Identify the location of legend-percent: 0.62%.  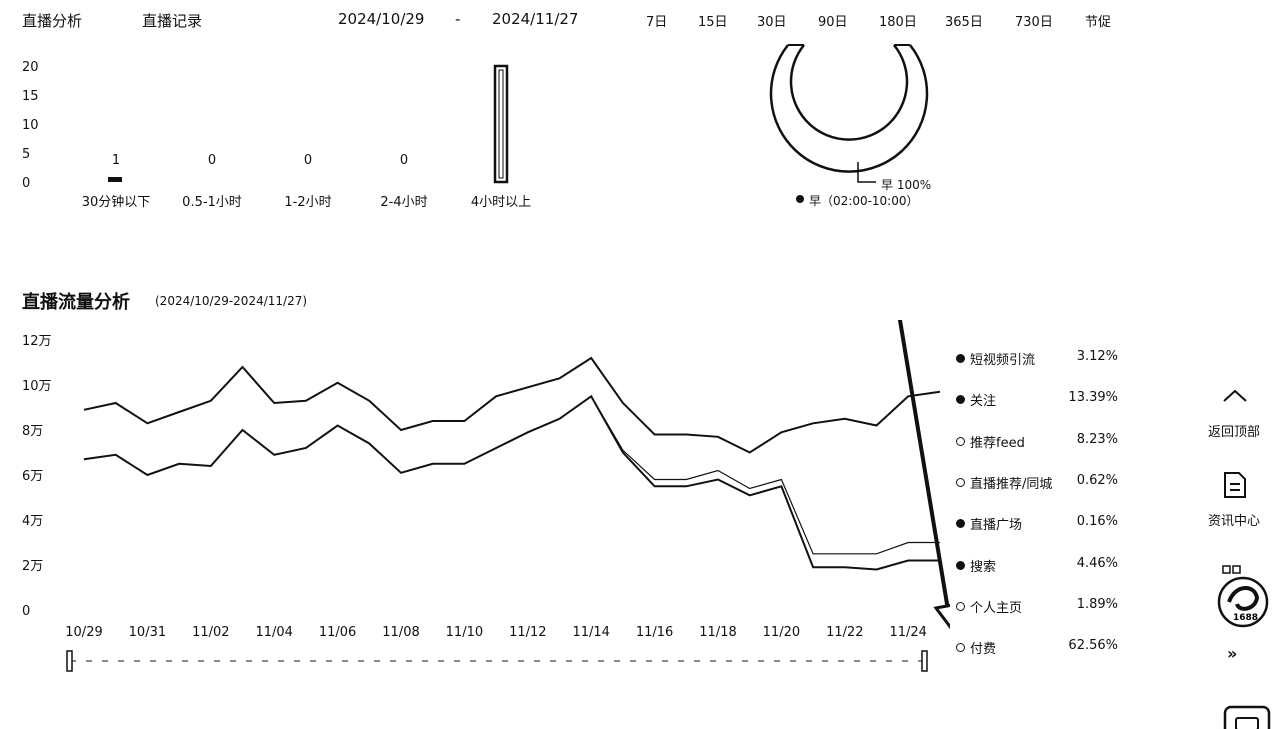
(1097, 480).